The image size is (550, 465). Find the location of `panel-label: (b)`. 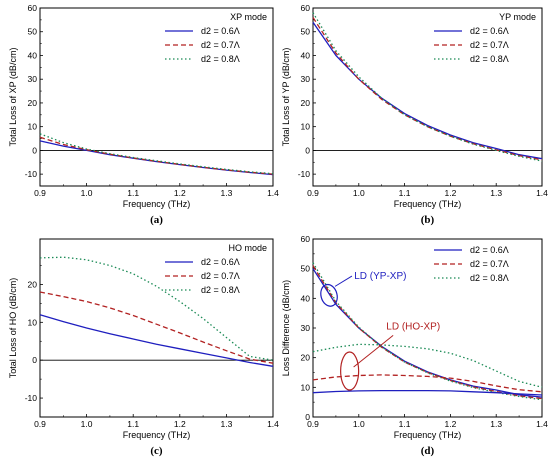

panel-label: (b) is located at coordinates (428, 220).